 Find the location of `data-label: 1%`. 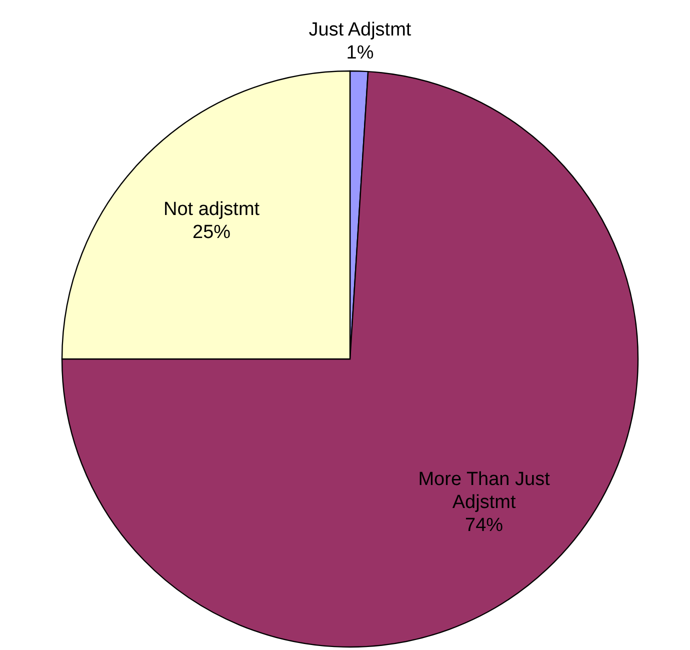

data-label: 1% is located at coordinates (360, 53).